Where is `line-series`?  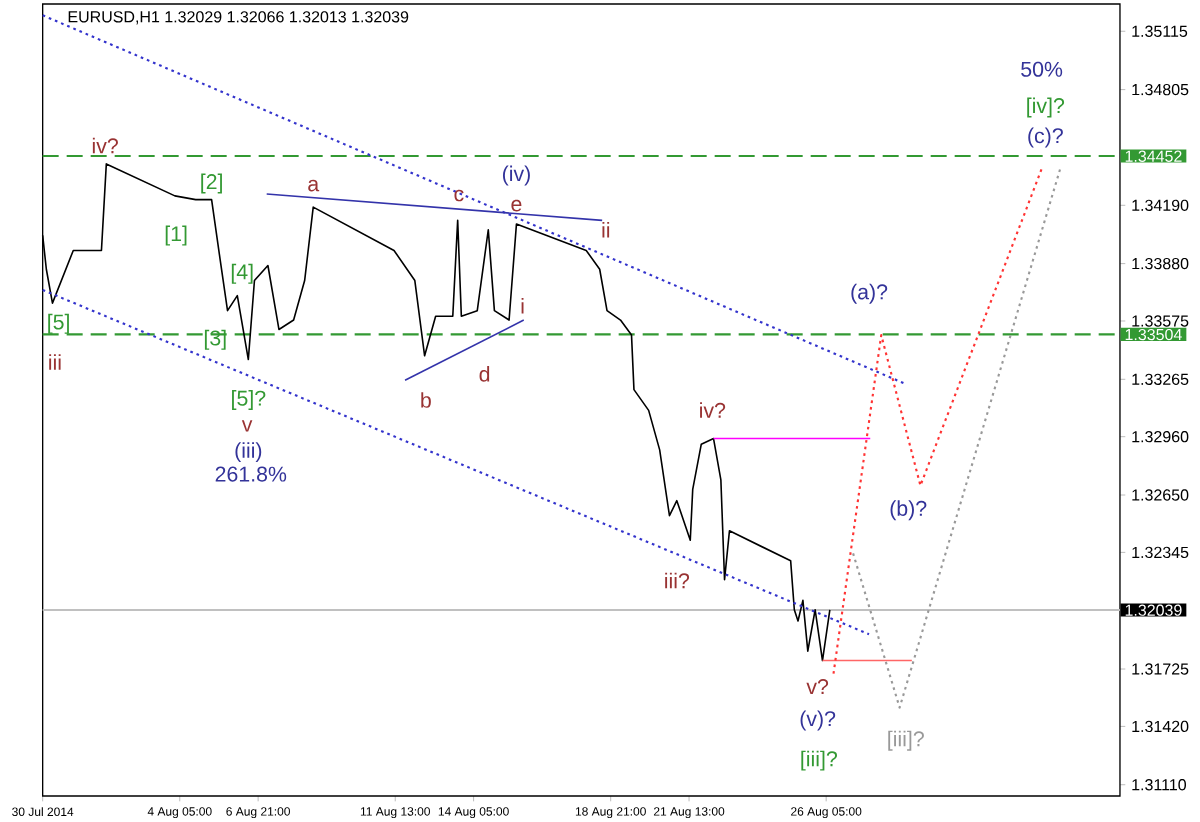 line-series is located at coordinates (938, 419).